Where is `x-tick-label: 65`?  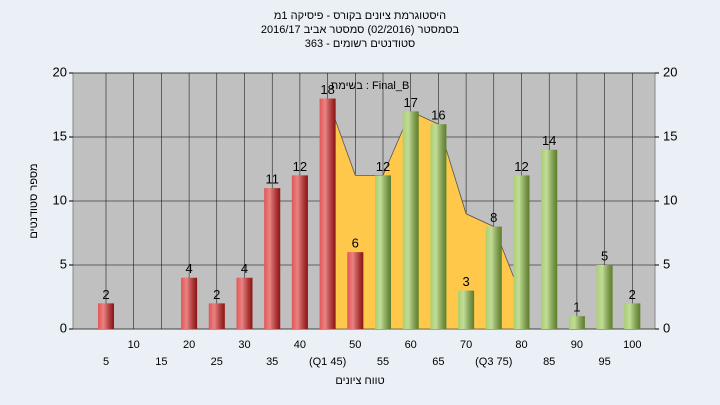 x-tick-label: 65 is located at coordinates (438, 362).